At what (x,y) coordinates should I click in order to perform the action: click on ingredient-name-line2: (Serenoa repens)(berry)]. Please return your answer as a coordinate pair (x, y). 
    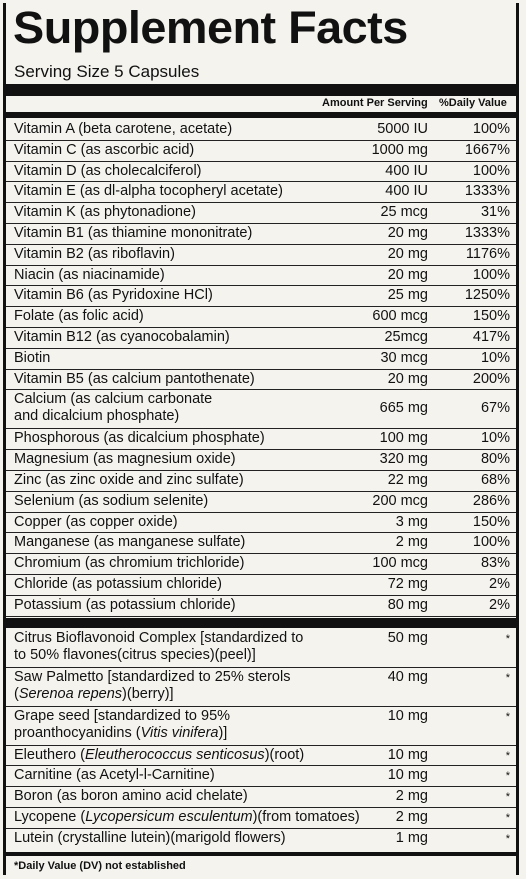
    Looking at the image, I should click on (94, 693).